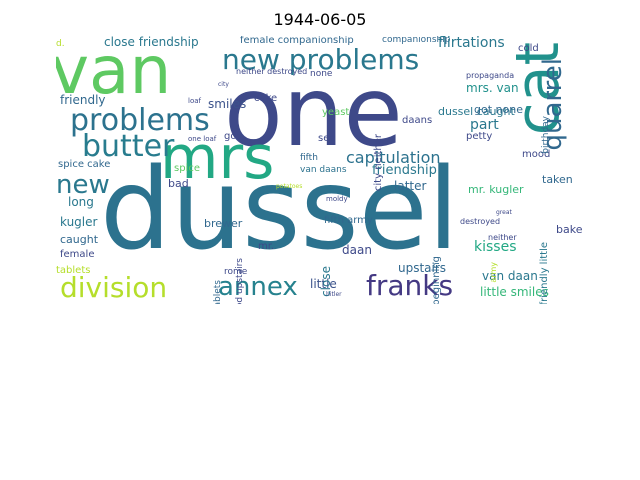  I want to click on word-division: division, so click(114, 287).